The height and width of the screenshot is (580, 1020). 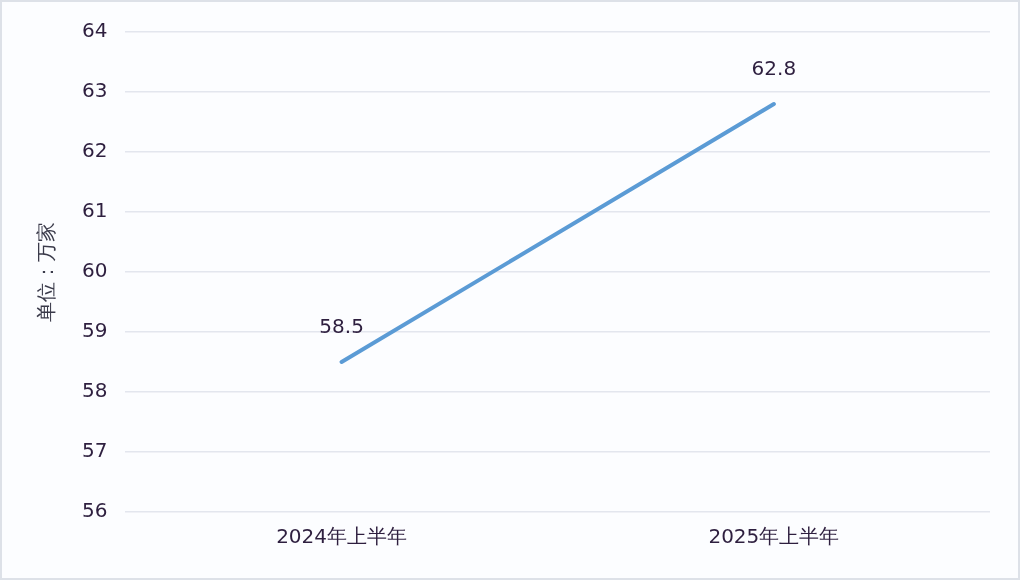 What do you see at coordinates (774, 68) in the screenshot?
I see `data-label: 62.8` at bounding box center [774, 68].